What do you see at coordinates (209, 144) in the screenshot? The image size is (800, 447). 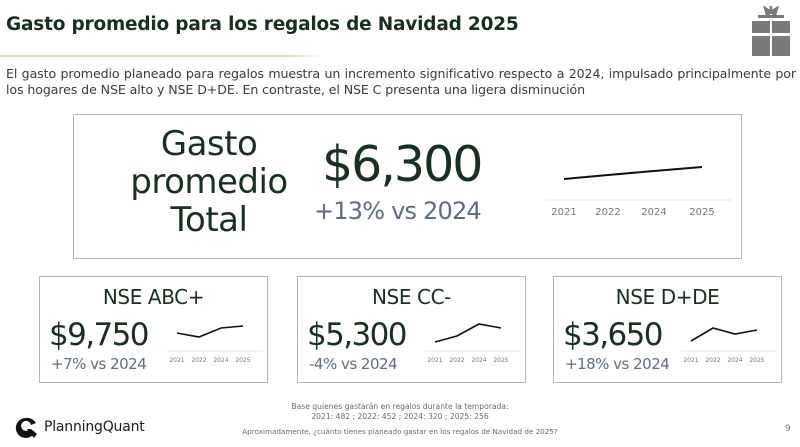 I see `total-label-line: Gasto` at bounding box center [209, 144].